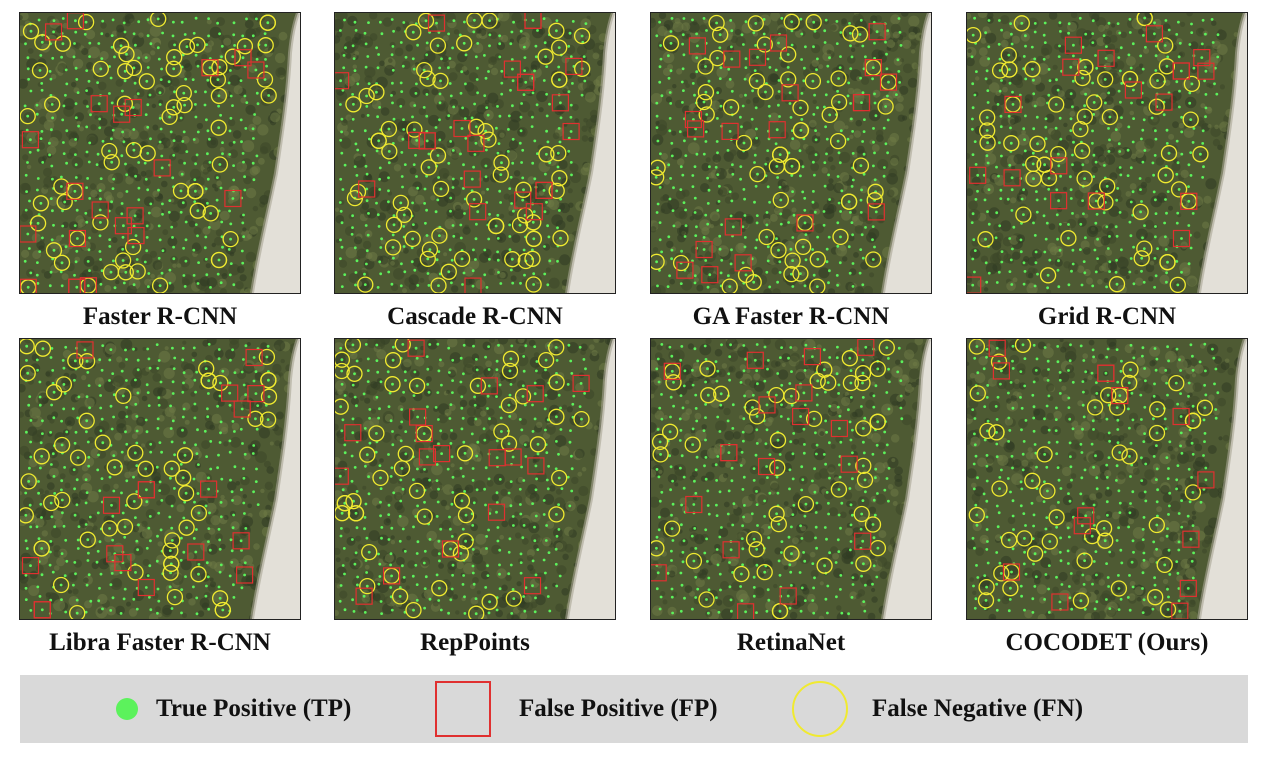 This screenshot has height=762, width=1272. What do you see at coordinates (618, 708) in the screenshot?
I see `legend-label-fp: False Positive (FP)` at bounding box center [618, 708].